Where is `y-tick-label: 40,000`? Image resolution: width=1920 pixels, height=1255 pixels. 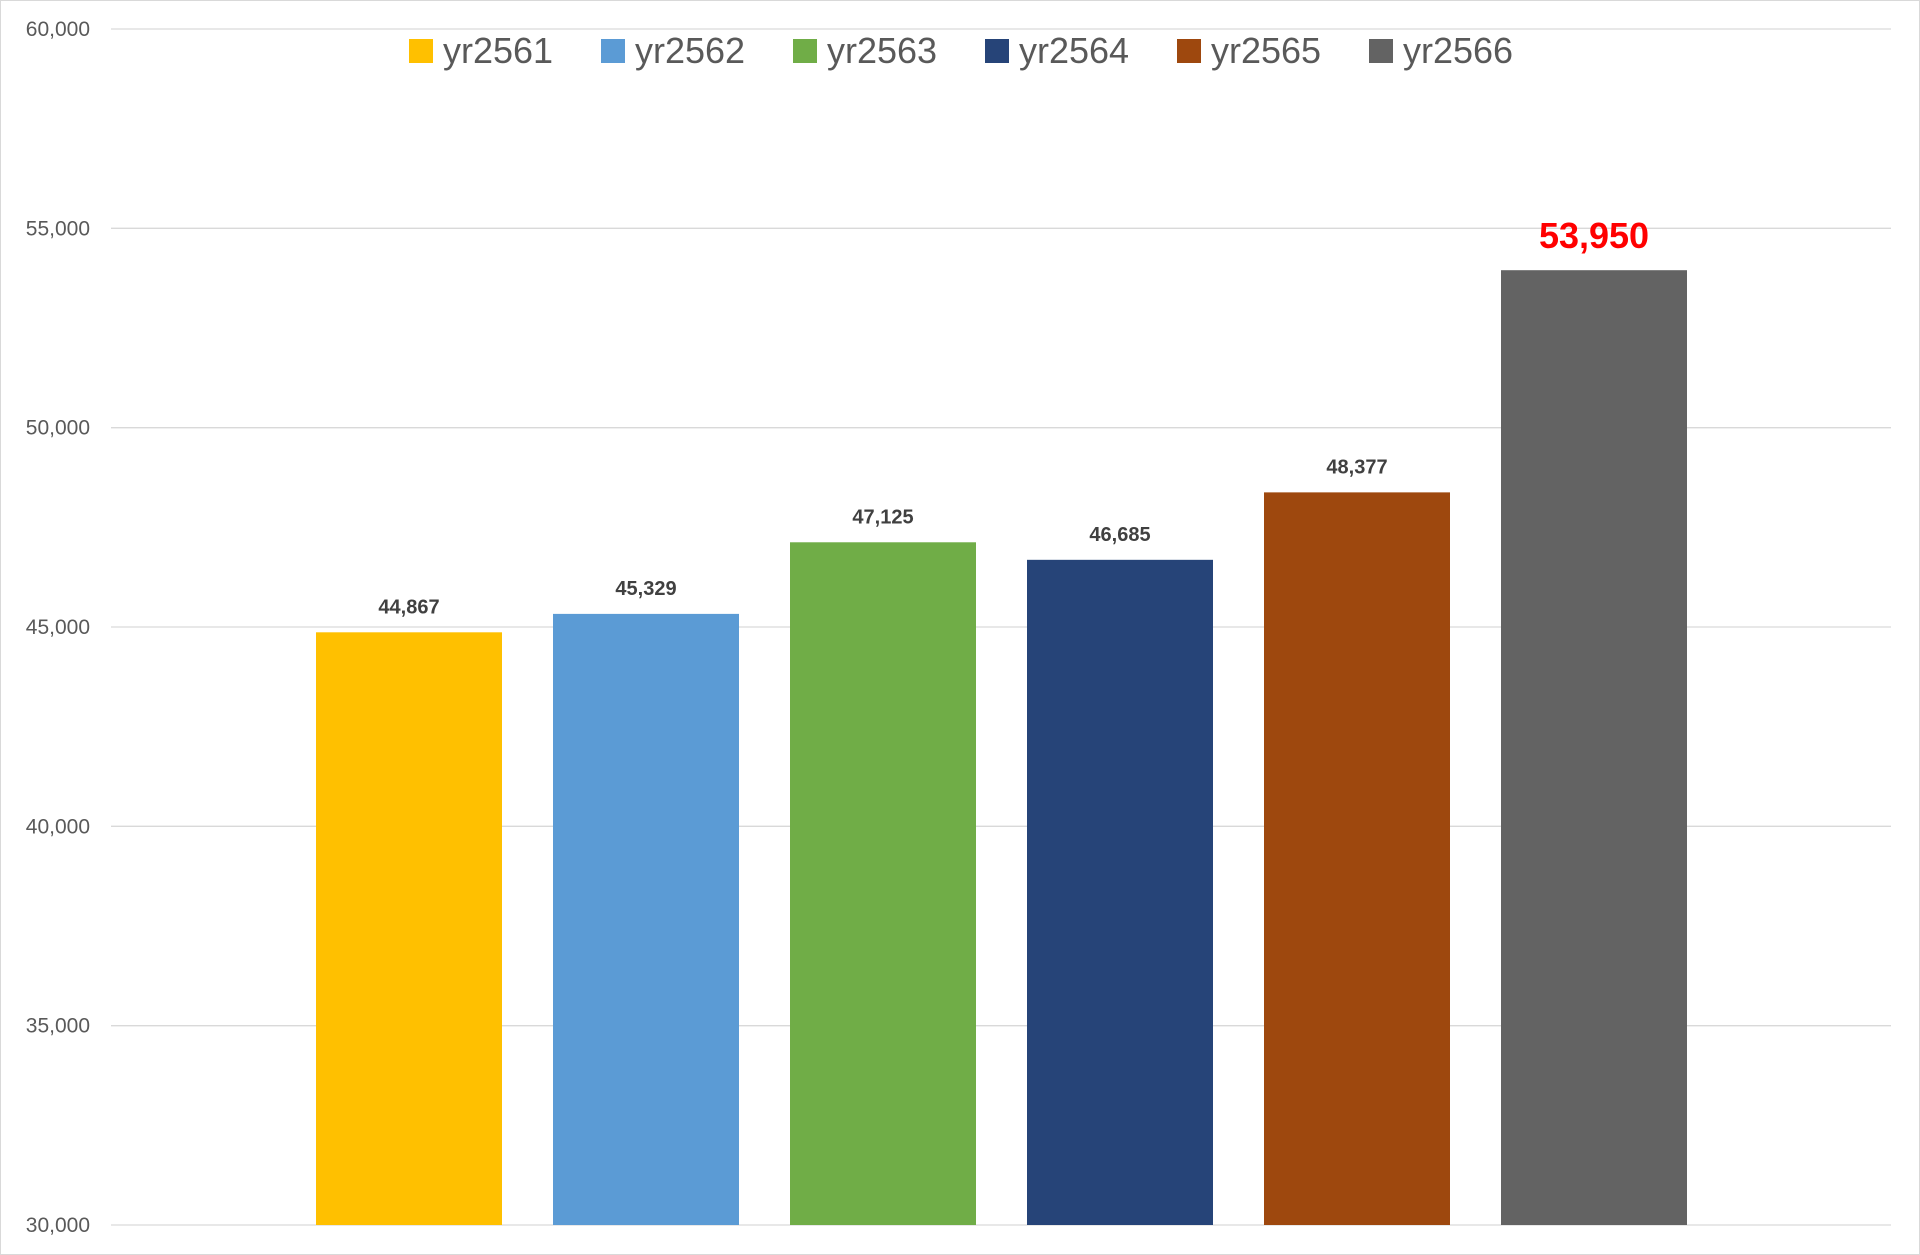 y-tick-label: 40,000 is located at coordinates (58, 826).